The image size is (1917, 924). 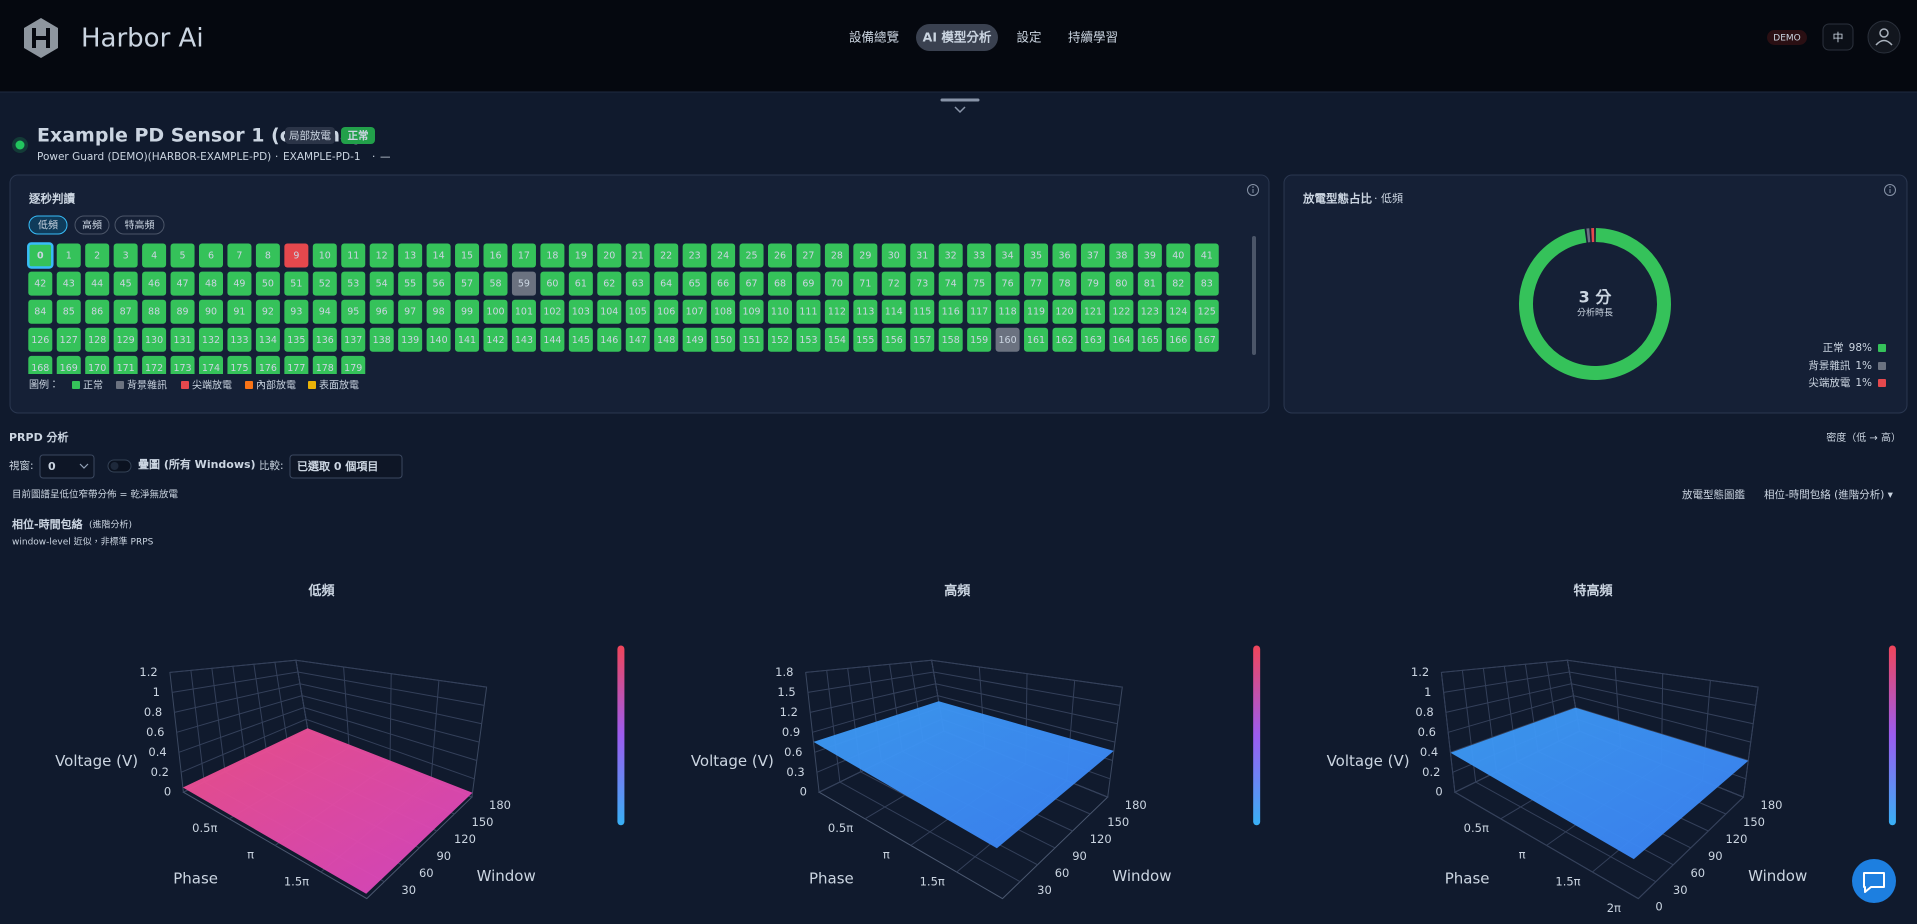 I want to click on cell-label: 93, so click(x=296, y=312).